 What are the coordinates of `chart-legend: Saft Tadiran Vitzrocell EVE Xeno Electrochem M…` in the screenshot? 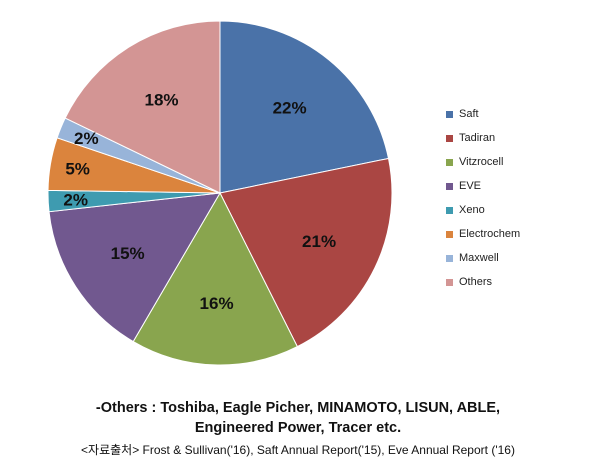 It's located at (483, 198).